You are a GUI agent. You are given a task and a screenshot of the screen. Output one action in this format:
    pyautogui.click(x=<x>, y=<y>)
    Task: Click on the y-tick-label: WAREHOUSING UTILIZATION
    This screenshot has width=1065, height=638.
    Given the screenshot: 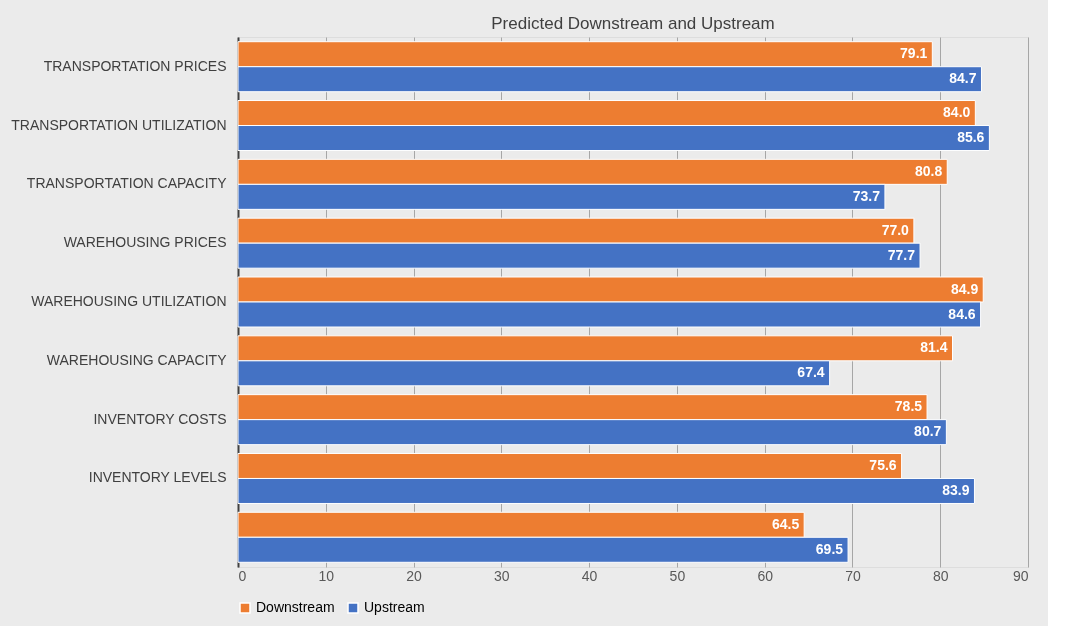 What is the action you would take?
    pyautogui.click(x=129, y=301)
    